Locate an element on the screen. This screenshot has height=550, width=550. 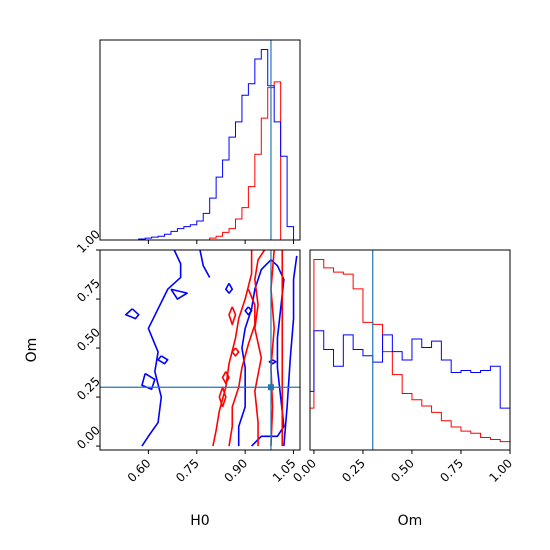
h0-xlabel: H0 is located at coordinates (199, 521).